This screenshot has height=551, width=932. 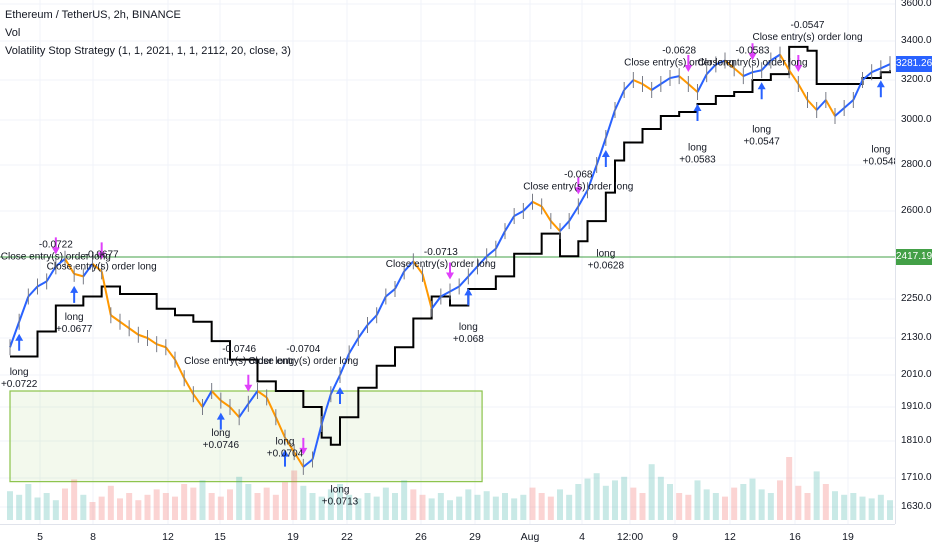 I want to click on trade-label: long +0.0722, so click(x=19, y=378).